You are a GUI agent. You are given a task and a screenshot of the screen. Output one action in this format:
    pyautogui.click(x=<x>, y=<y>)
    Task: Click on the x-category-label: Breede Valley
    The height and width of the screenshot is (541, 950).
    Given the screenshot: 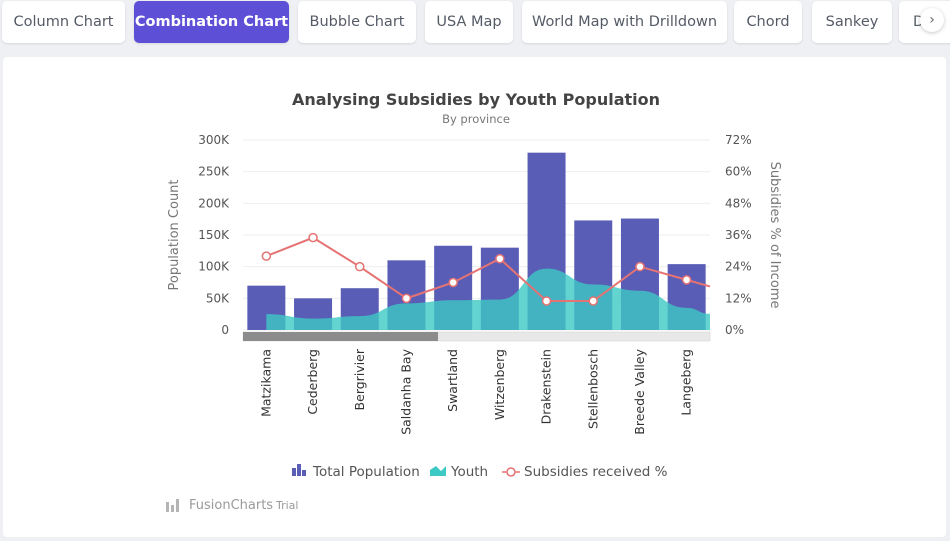 What is the action you would take?
    pyautogui.click(x=639, y=391)
    